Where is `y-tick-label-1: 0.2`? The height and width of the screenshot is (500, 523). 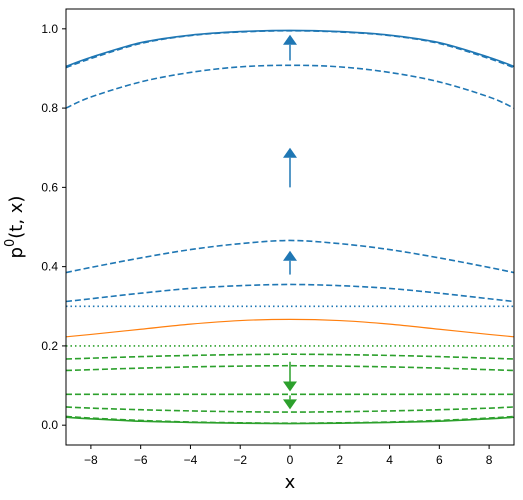 y-tick-label-1: 0.2 is located at coordinates (49, 346).